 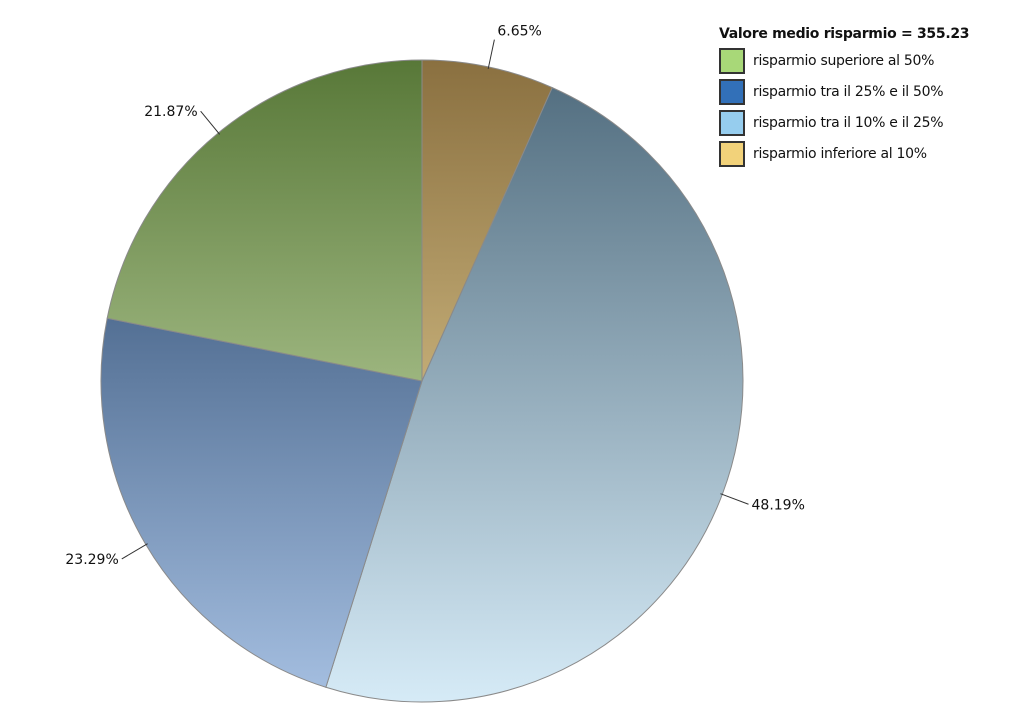 I want to click on legend-item: risparmio inferiore al 10%, so click(x=844, y=154).